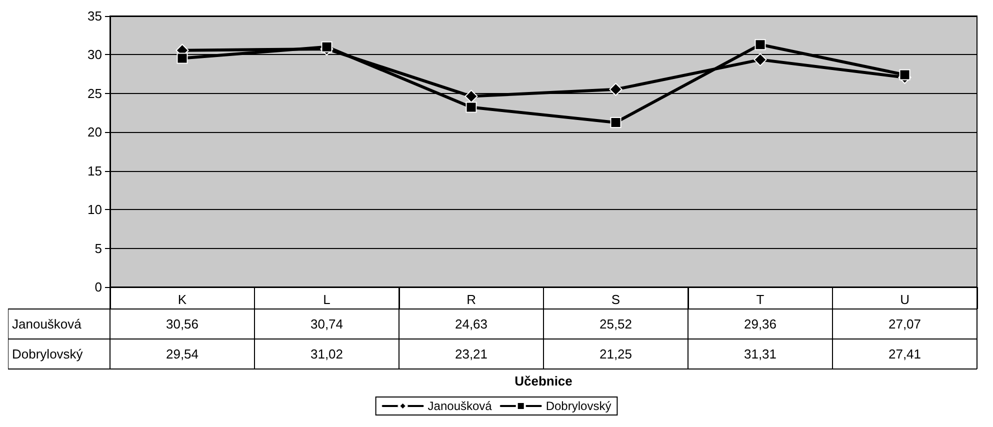 This screenshot has height=427, width=993. Describe the element at coordinates (760, 299) in the screenshot. I see `x-tick-label: T` at that location.